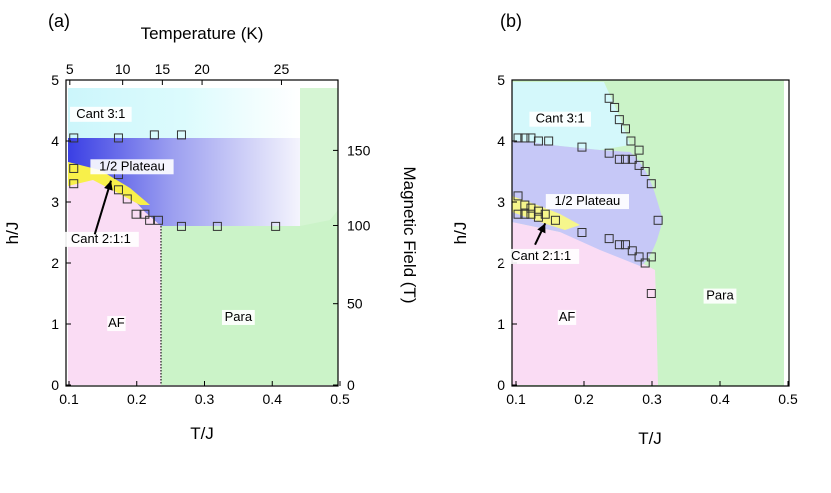 Image resolution: width=831 pixels, height=493 pixels. I want to click on right-tick-label: 150, so click(359, 150).